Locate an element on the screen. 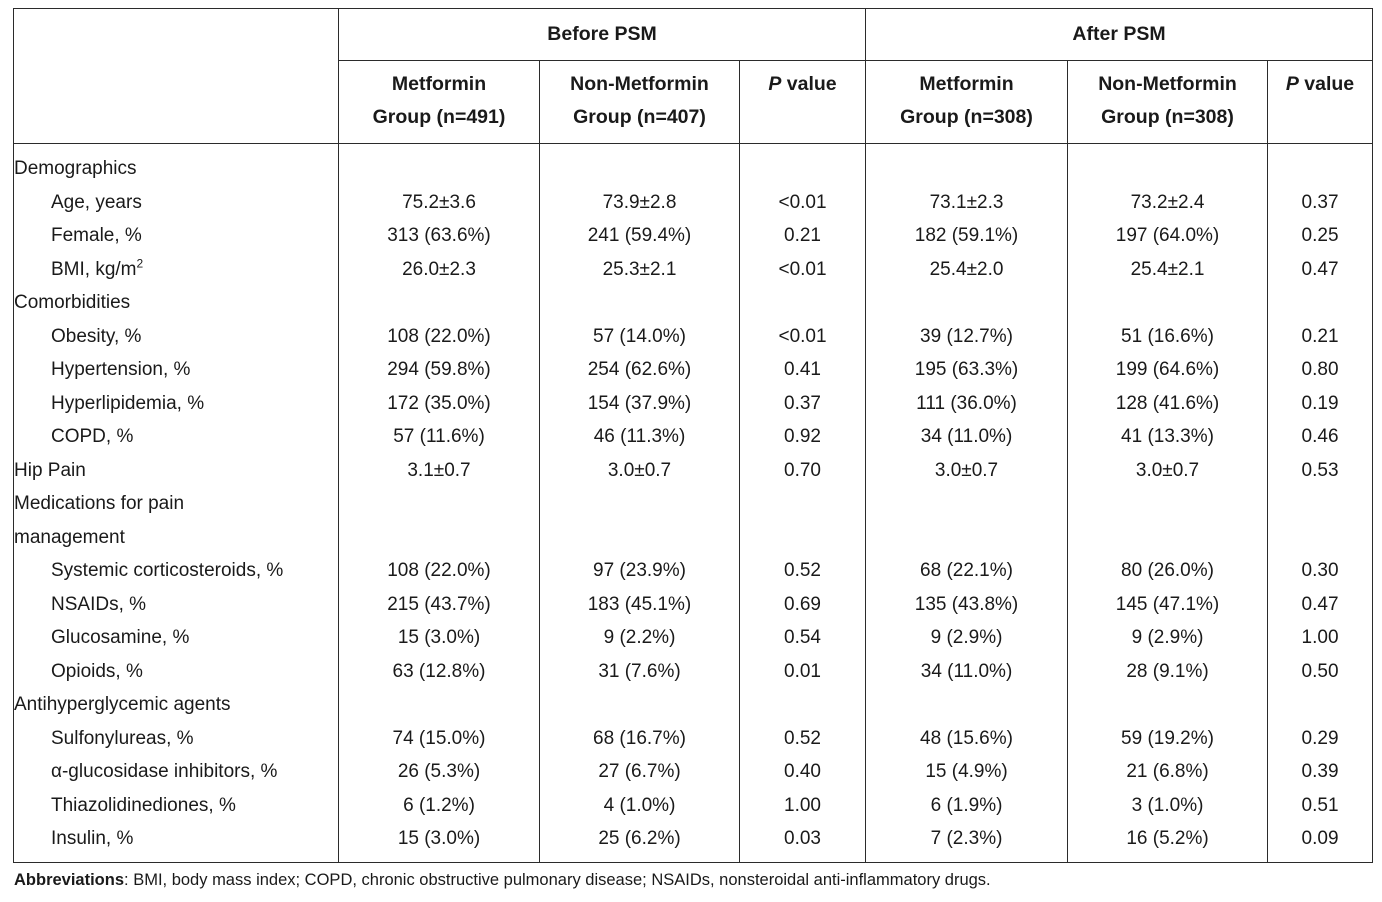  table-cell: 0.39 is located at coordinates (1320, 772).